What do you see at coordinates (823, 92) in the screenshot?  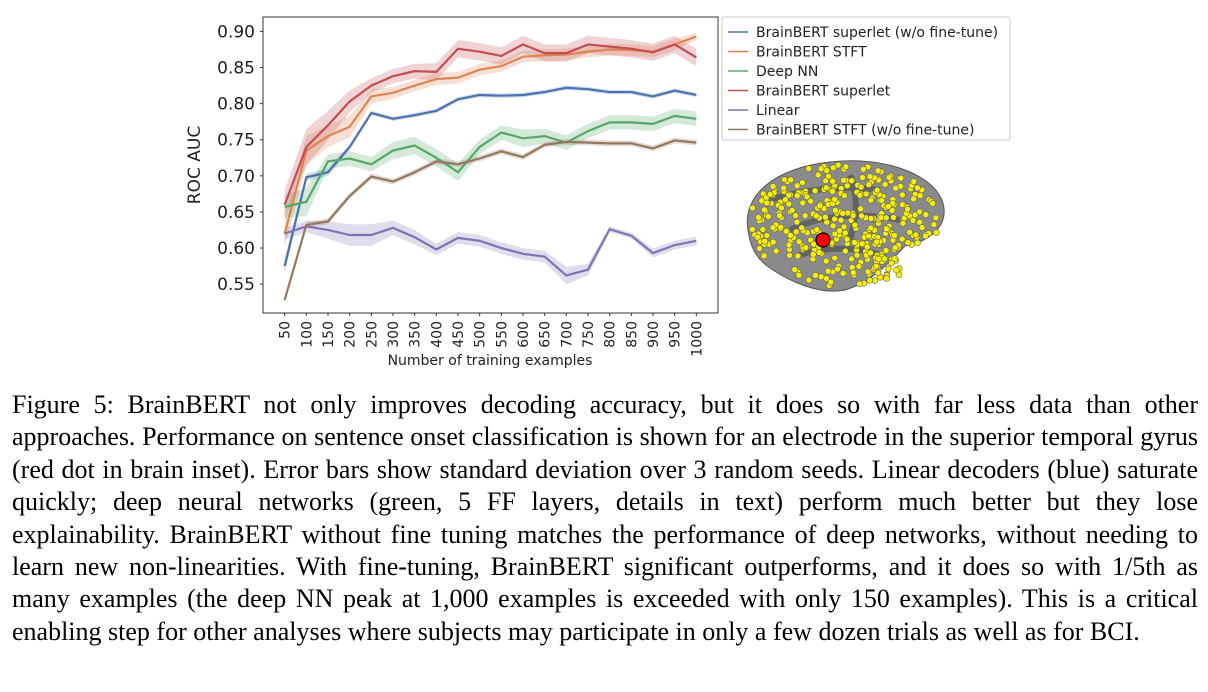 I see `legend-label: BrainBERT superlet` at bounding box center [823, 92].